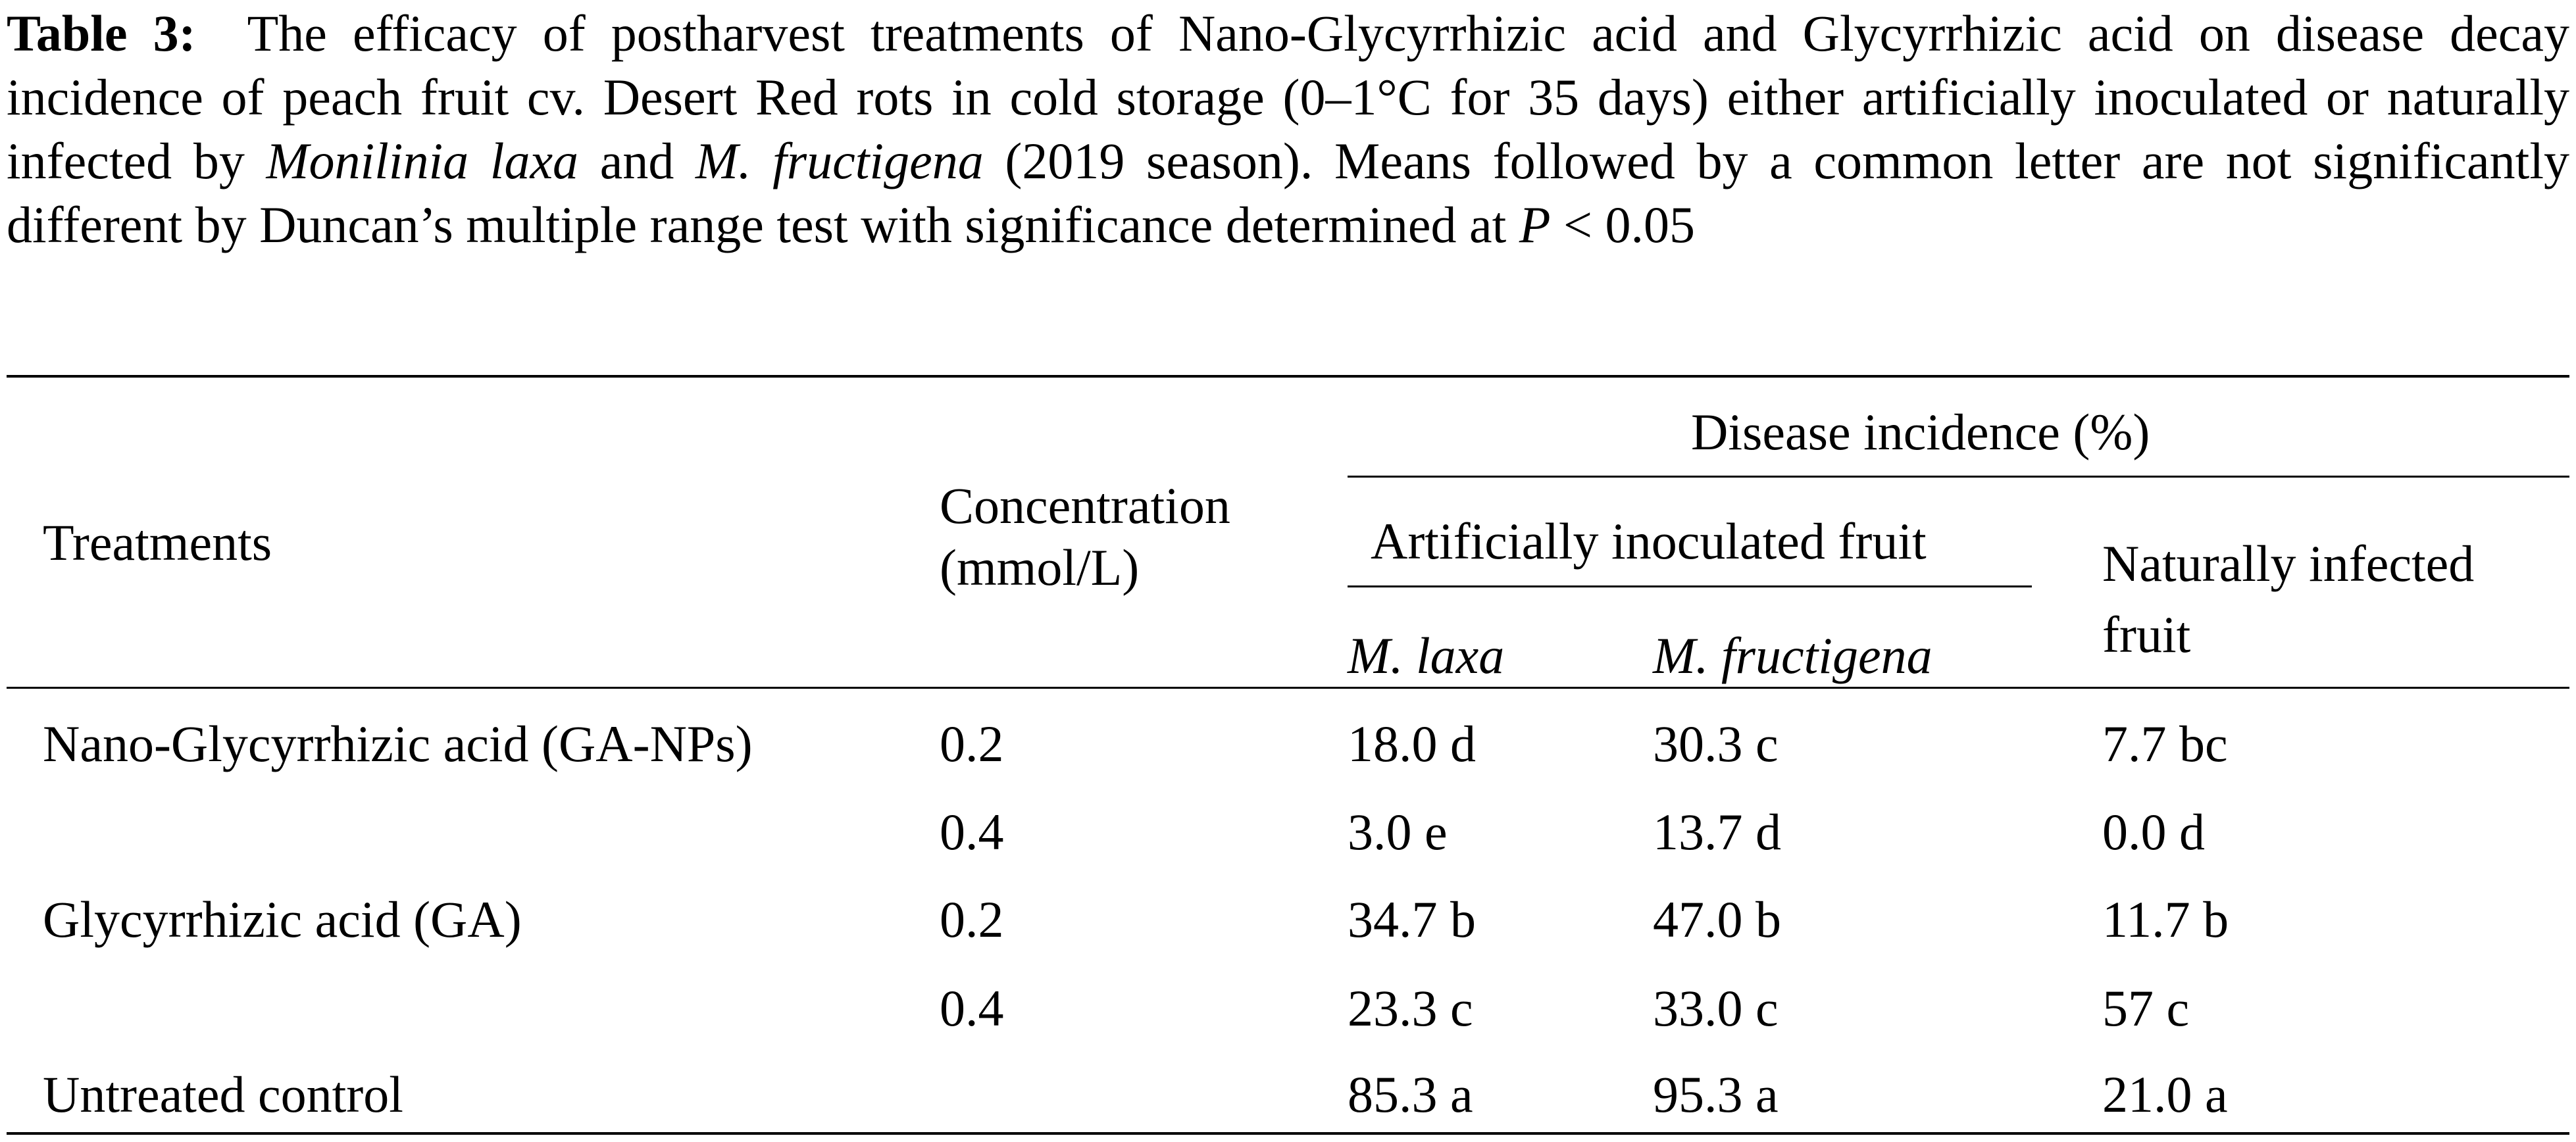  I want to click on caption-text-4: < 0.05, so click(1622, 224).